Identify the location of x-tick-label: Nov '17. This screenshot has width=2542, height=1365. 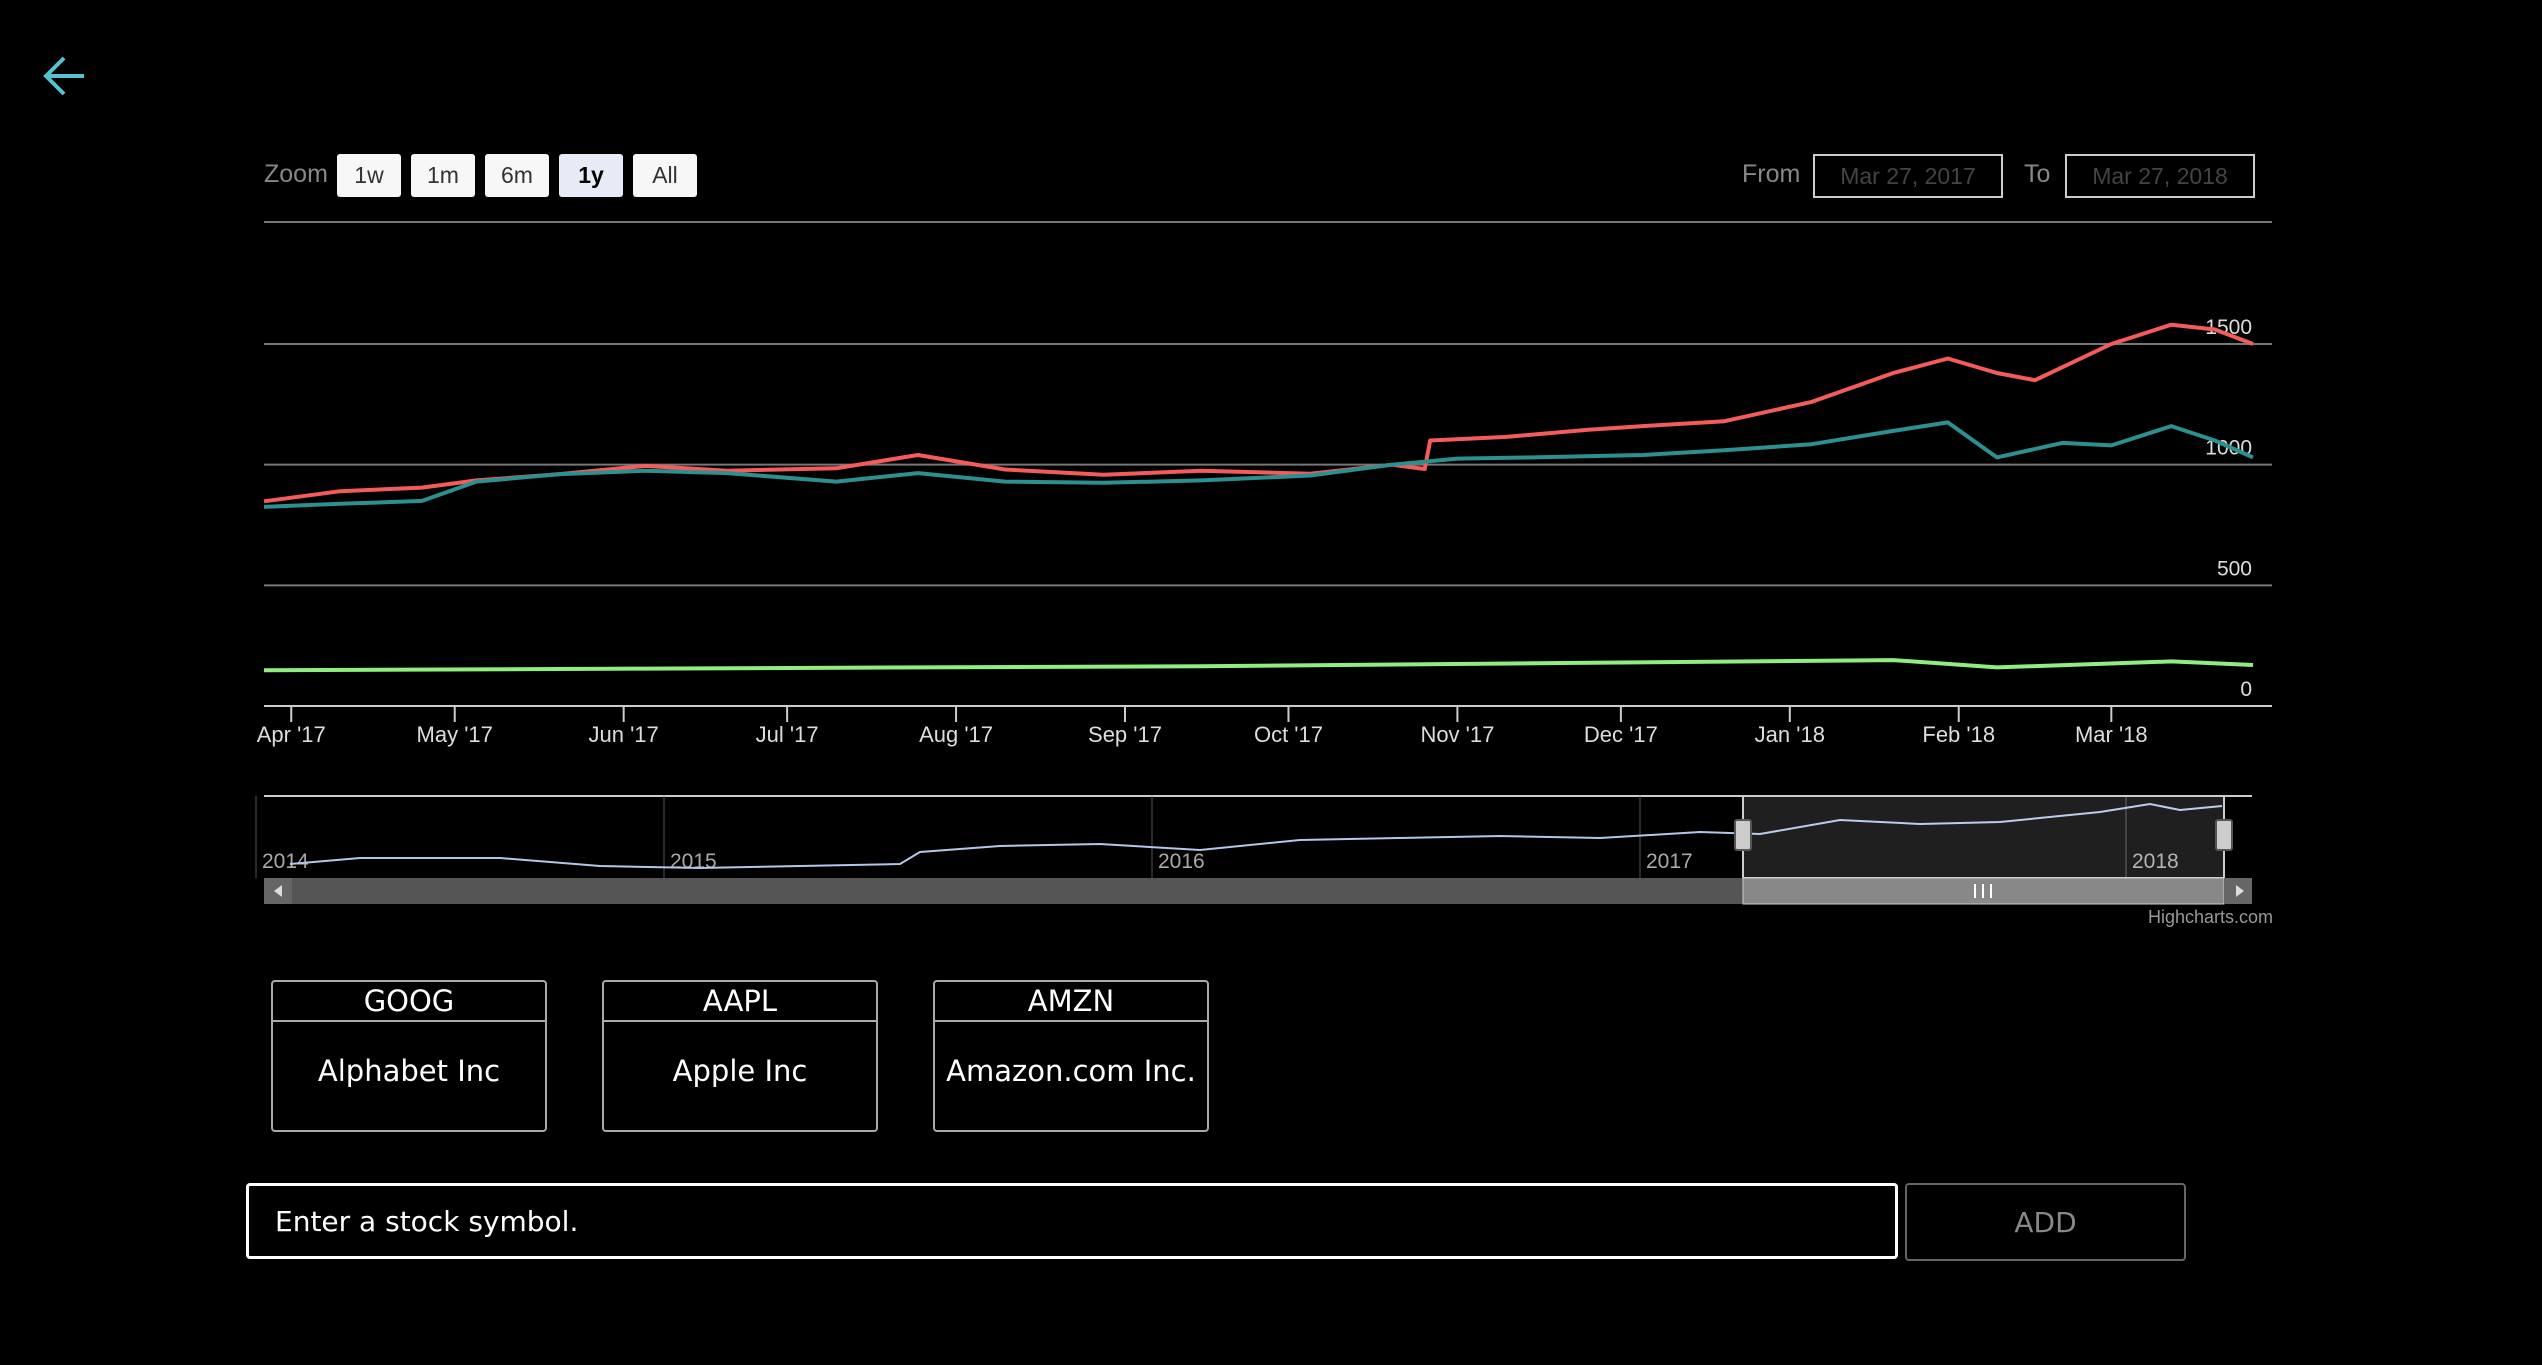
(1457, 734).